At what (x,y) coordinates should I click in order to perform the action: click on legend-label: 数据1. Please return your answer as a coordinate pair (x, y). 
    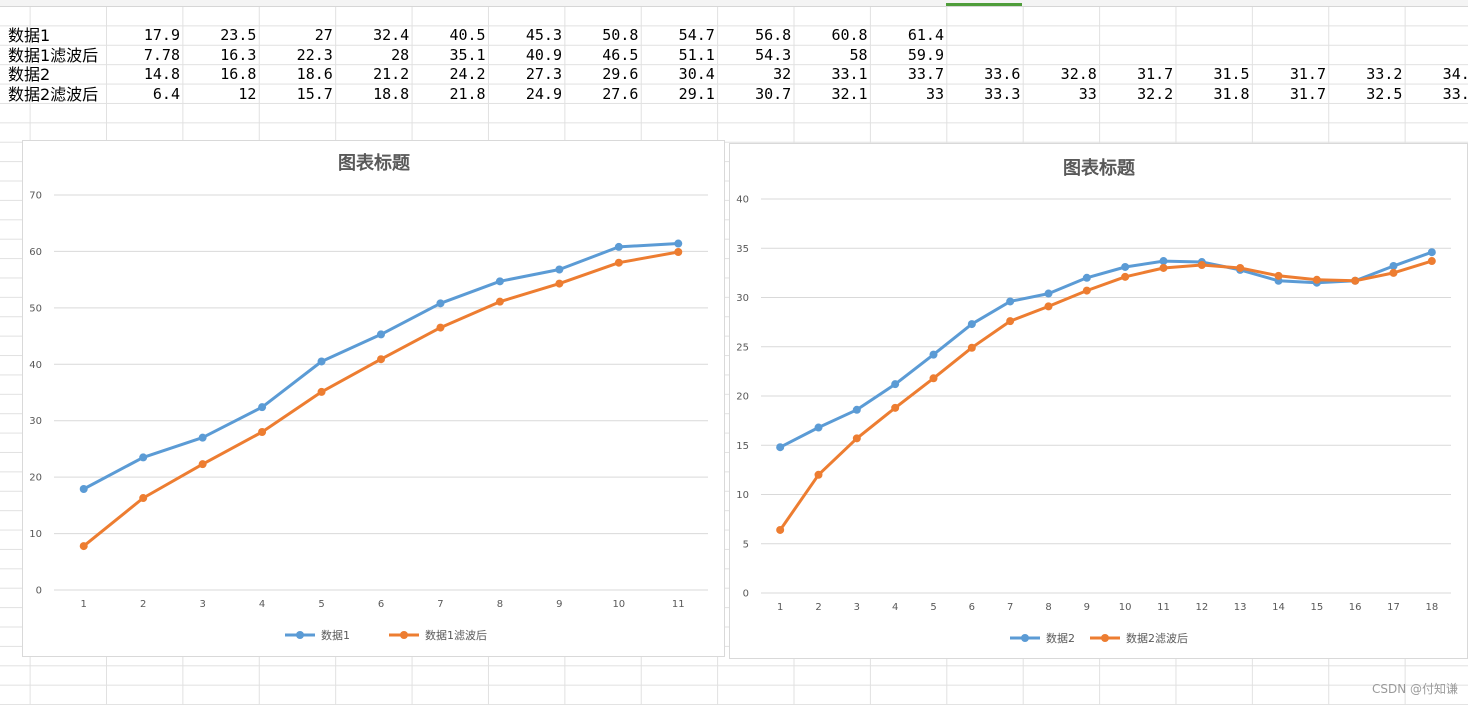
    Looking at the image, I should click on (335, 635).